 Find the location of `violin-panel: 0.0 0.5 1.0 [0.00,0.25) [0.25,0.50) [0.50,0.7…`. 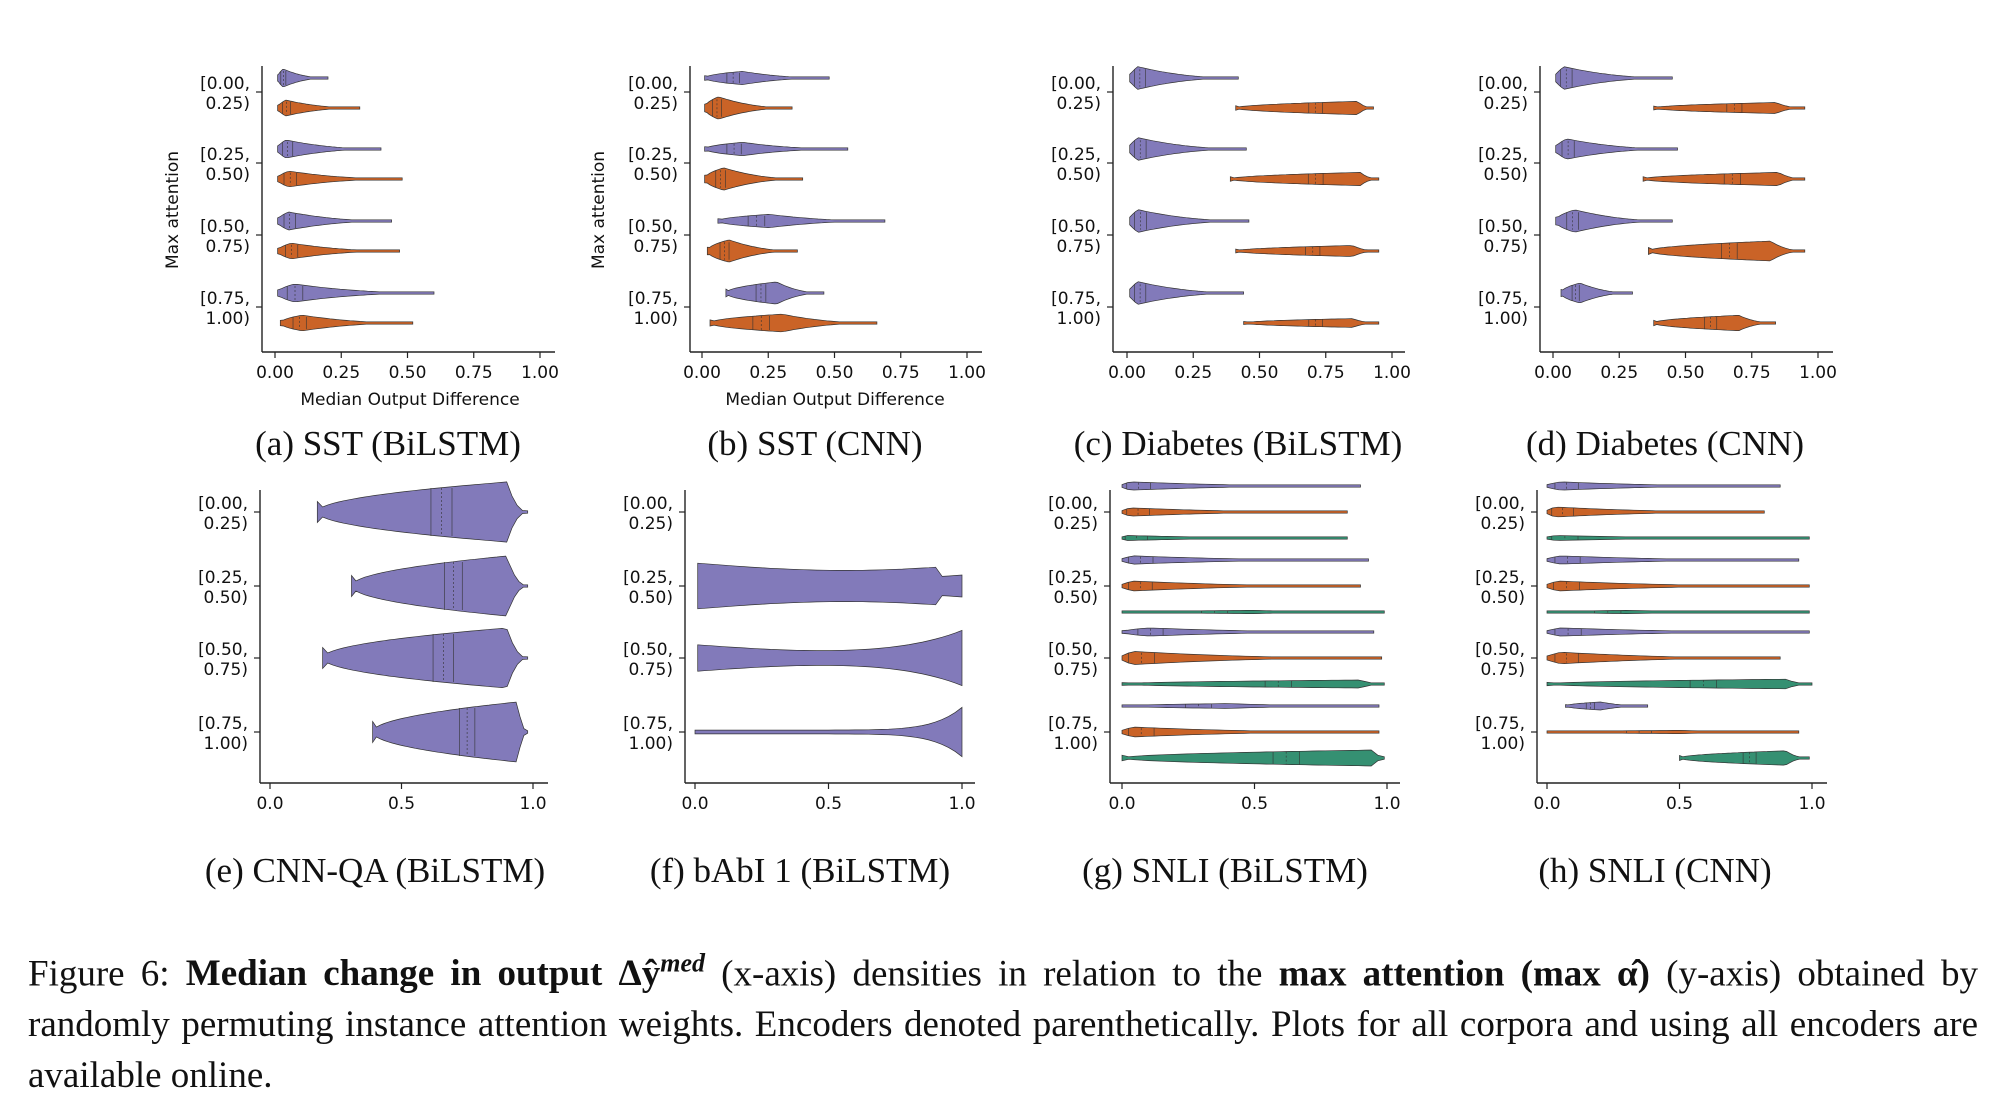

violin-panel: 0.0 0.5 1.0 [0.00,0.25) [0.25,0.50) [0.50,0.7… is located at coordinates (1651, 685).